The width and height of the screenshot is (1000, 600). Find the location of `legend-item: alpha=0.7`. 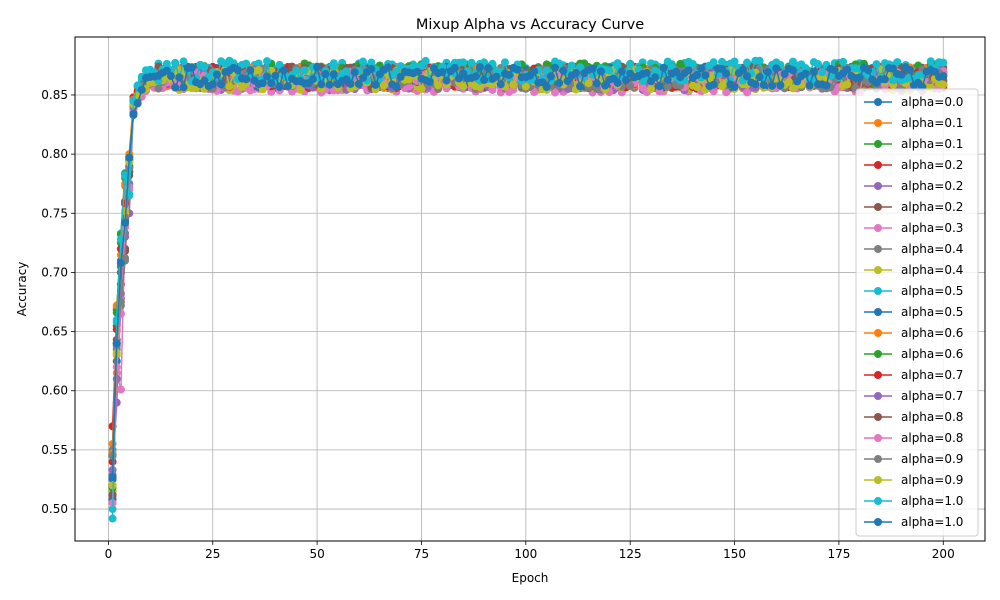

legend-item: alpha=0.7 is located at coordinates (913, 396).